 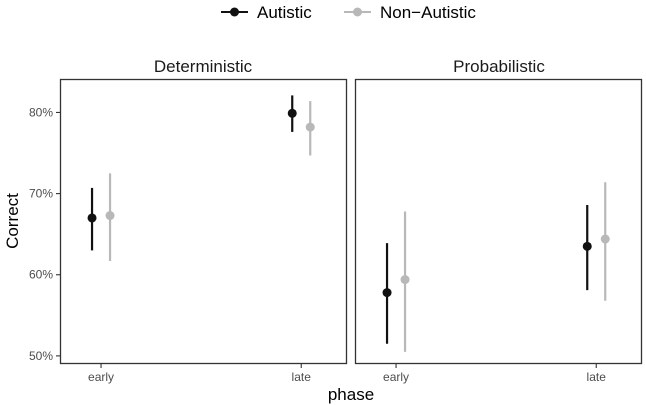 I want to click on y-axis: 50% 60% 70% 80%, so click(x=45, y=234).